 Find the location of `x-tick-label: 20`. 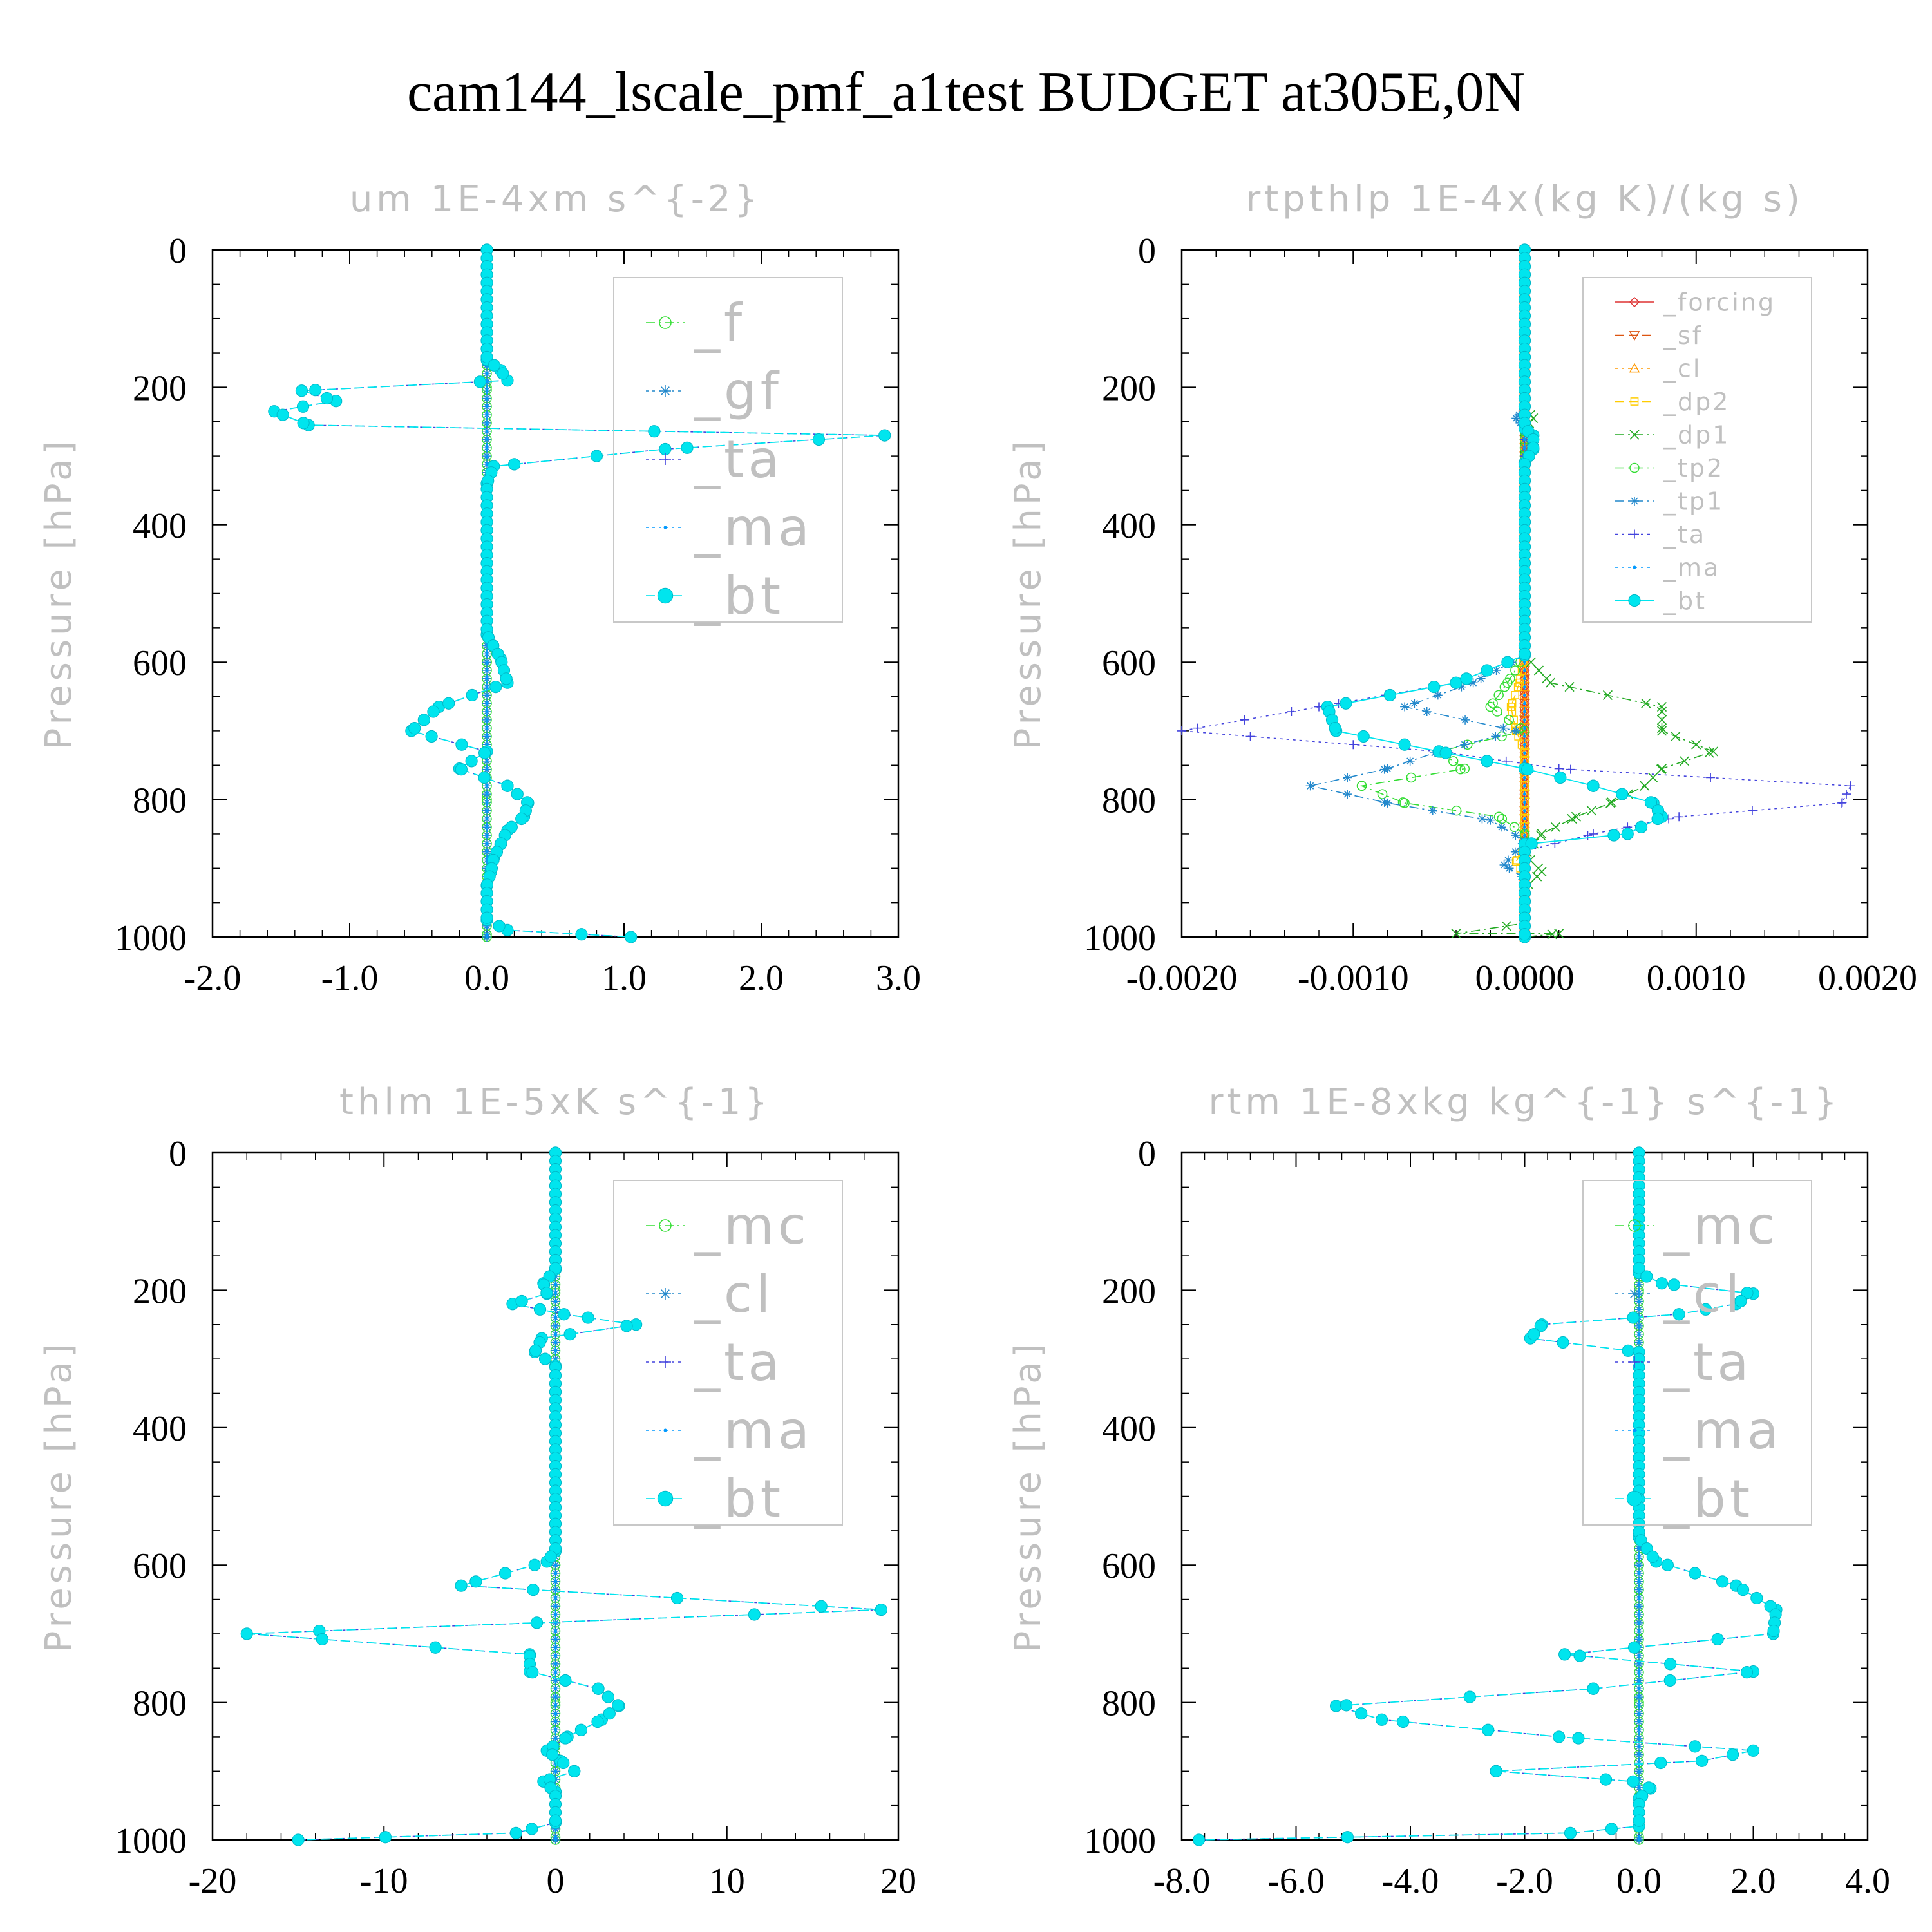

x-tick-label: 20 is located at coordinates (898, 1881).